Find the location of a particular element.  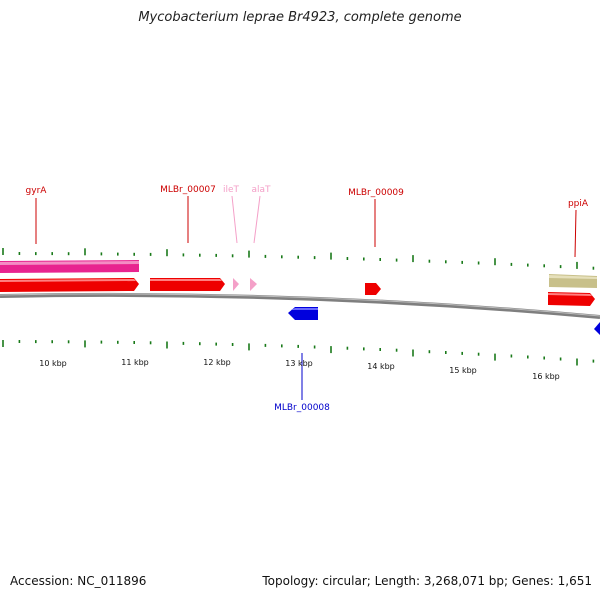

cds-MLBr_00008-arrow-shine is located at coordinates (304, 309).